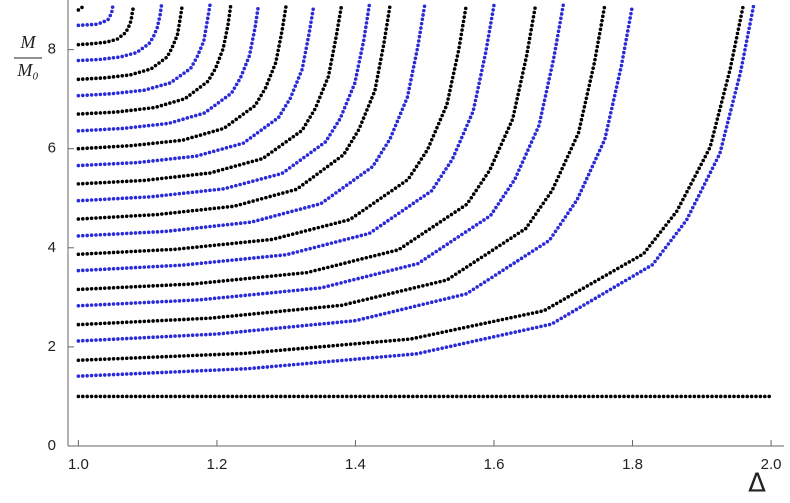 The image size is (790, 503). Describe the element at coordinates (52, 346) in the screenshot. I see `y-tick-label: 2` at that location.